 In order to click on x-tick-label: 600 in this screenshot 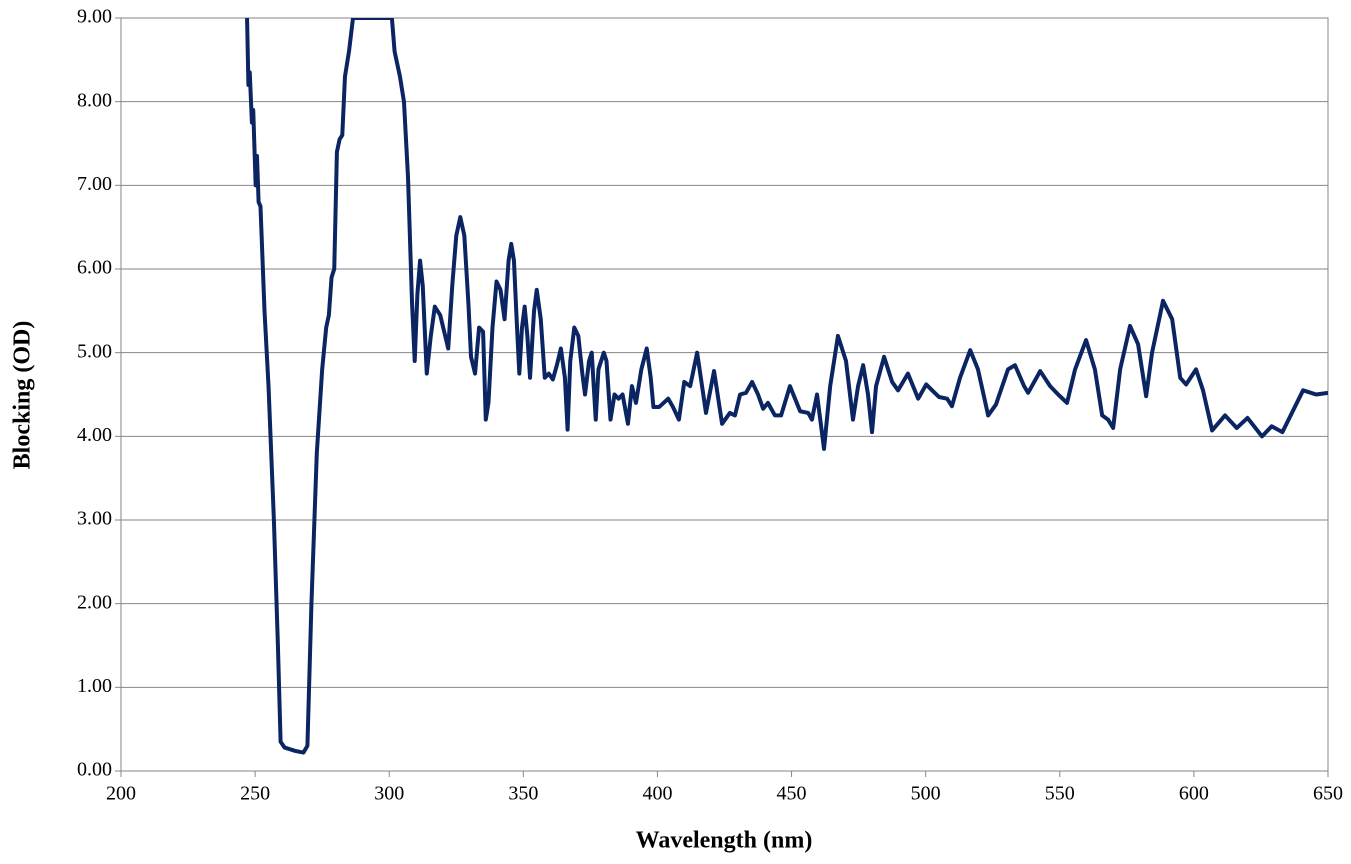, I will do `click(1194, 794)`.